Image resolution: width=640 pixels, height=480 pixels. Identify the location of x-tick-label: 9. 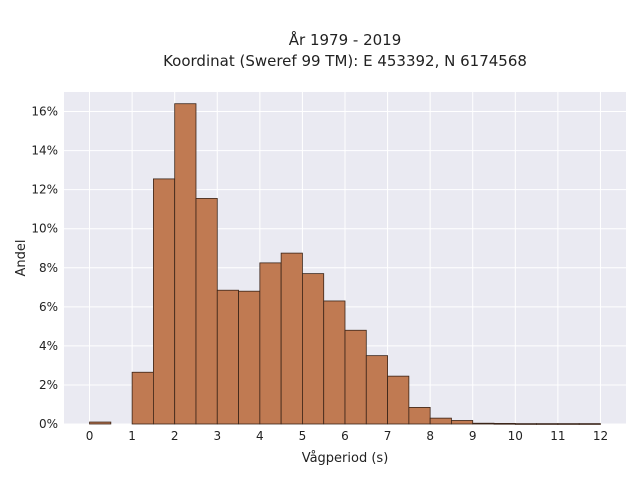
(473, 436).